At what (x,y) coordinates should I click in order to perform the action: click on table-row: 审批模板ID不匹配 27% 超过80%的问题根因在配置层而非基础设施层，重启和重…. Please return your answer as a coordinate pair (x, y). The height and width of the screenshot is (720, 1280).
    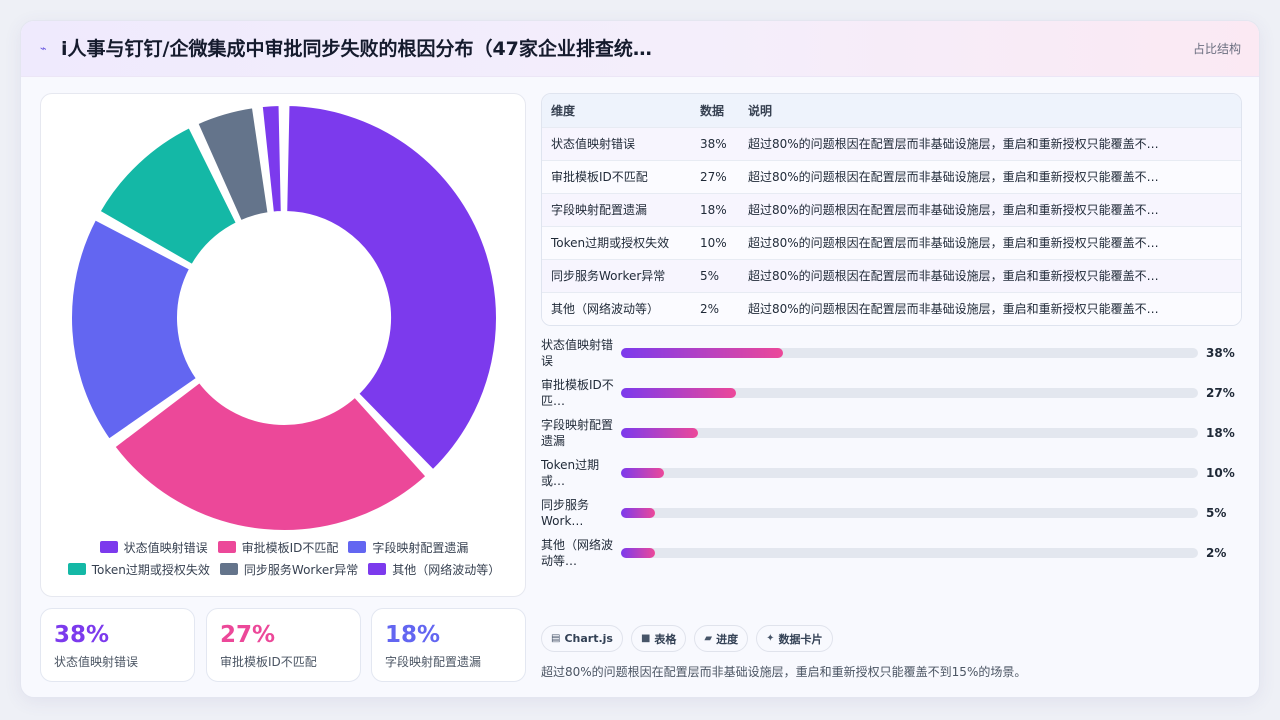
    Looking at the image, I should click on (891, 176).